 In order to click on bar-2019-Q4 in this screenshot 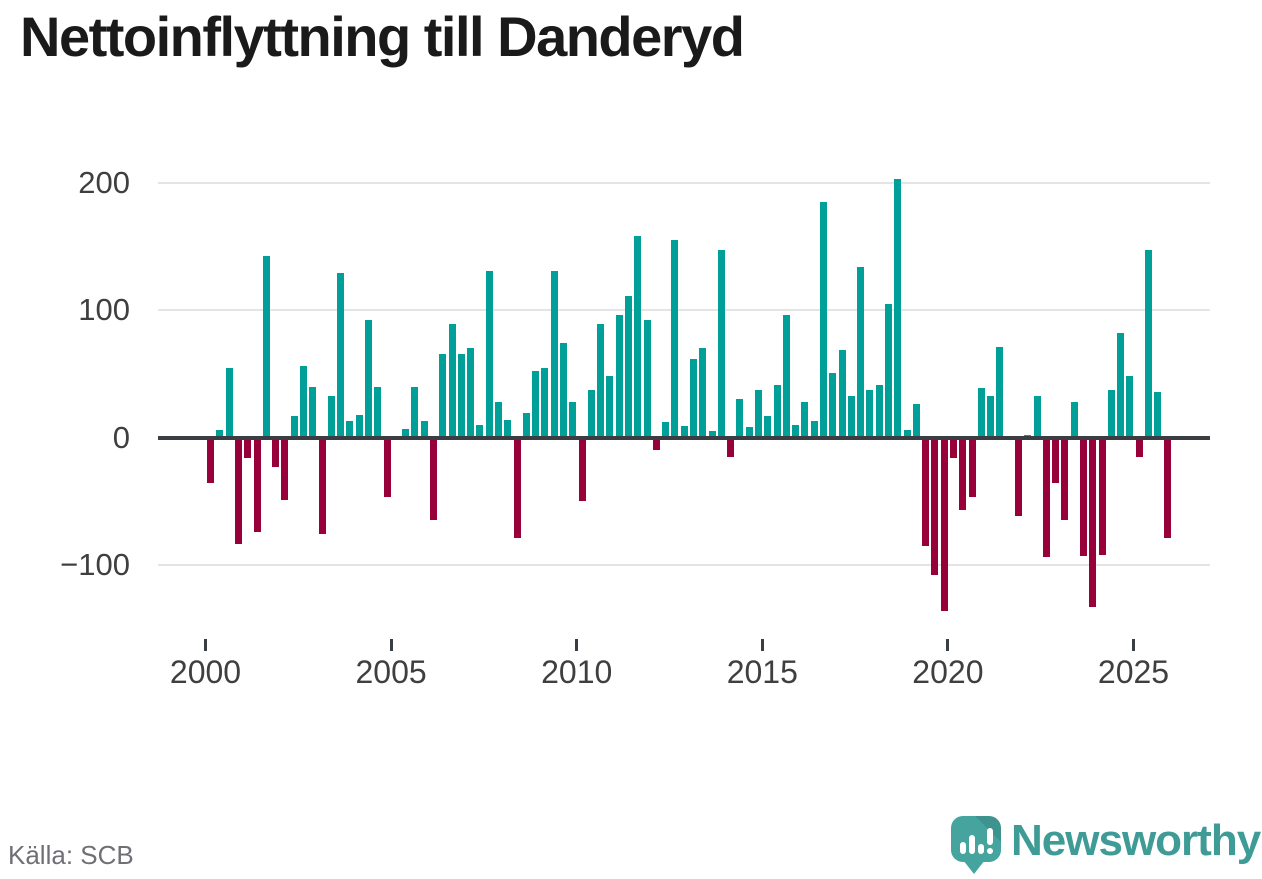, I will do `click(944, 524)`.